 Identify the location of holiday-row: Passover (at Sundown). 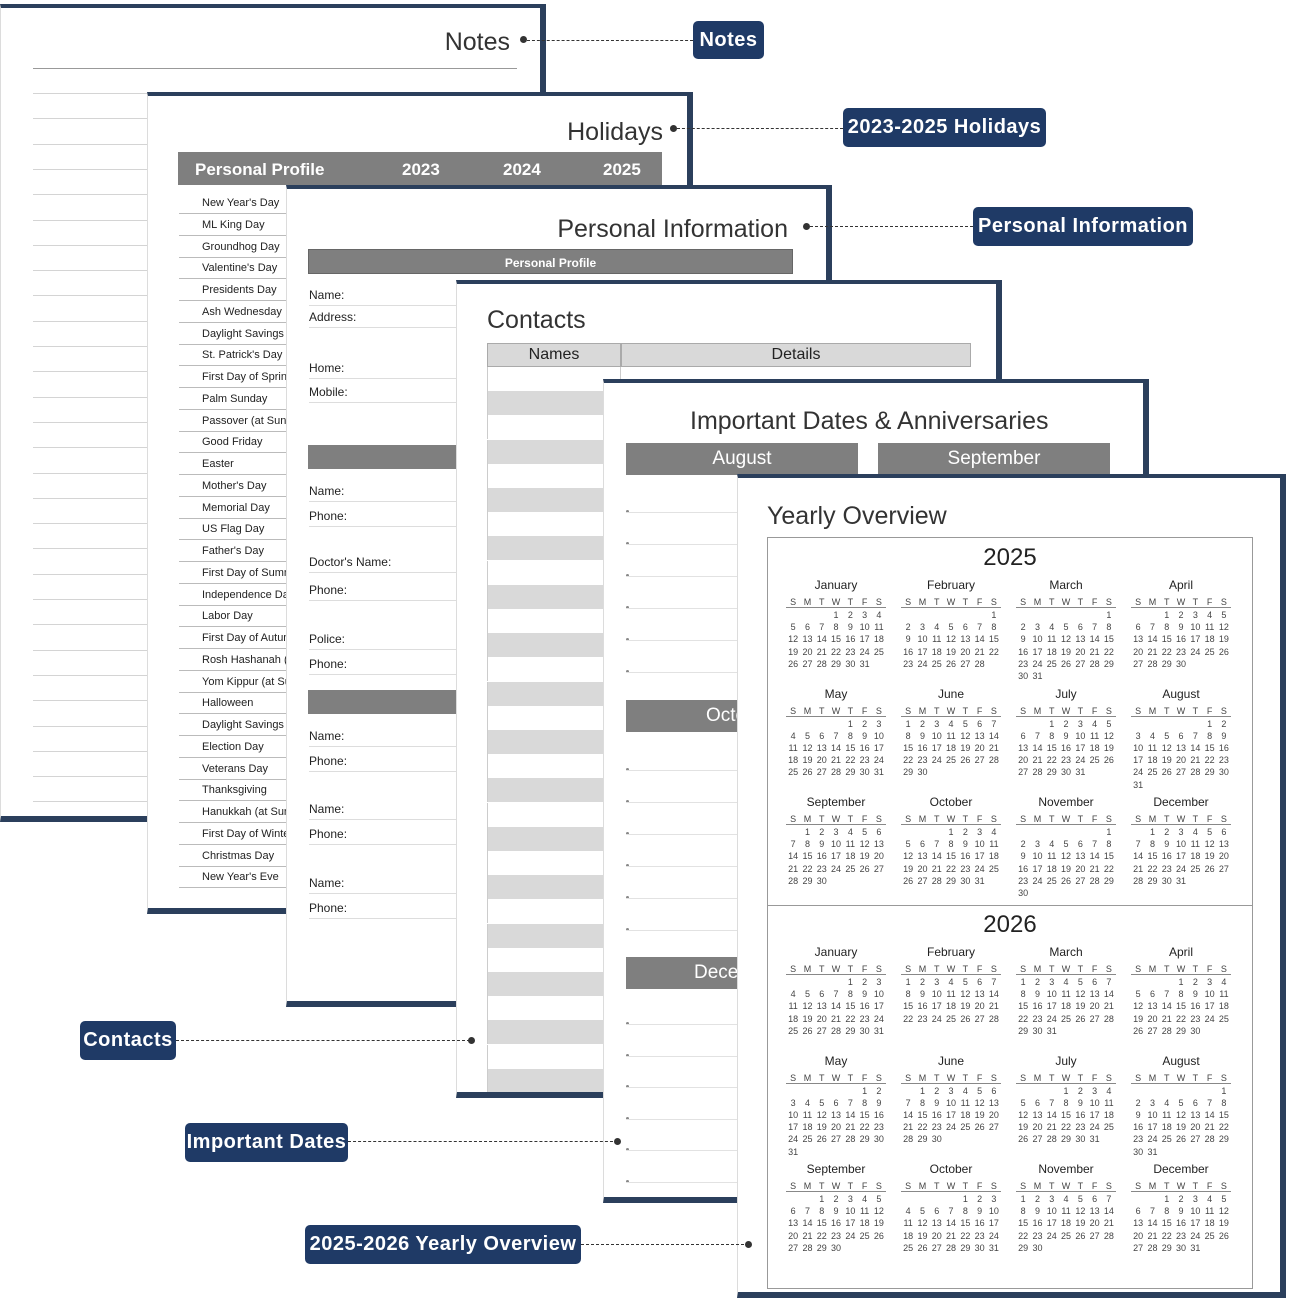
(232, 421).